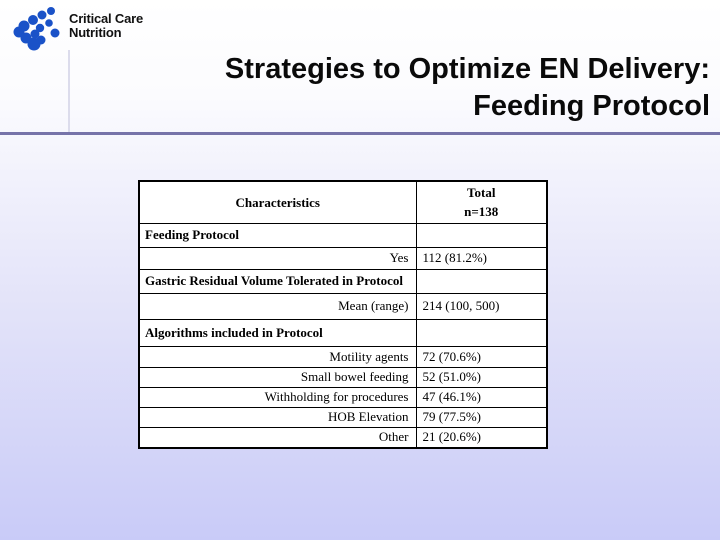 This screenshot has width=720, height=540. What do you see at coordinates (481, 258) in the screenshot?
I see `row-value: 112 (81.2%)` at bounding box center [481, 258].